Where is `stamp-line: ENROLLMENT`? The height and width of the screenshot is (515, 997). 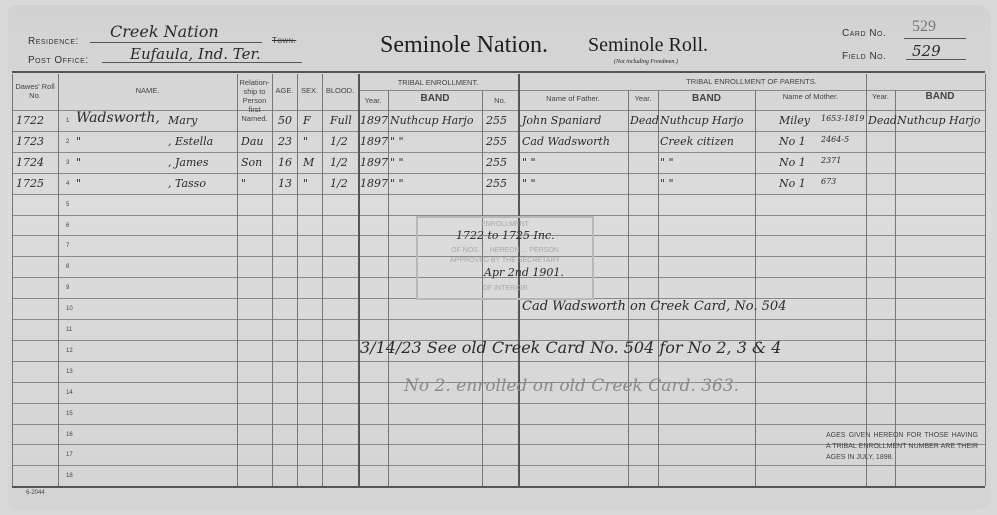 stamp-line: ENROLLMENT is located at coordinates (505, 224).